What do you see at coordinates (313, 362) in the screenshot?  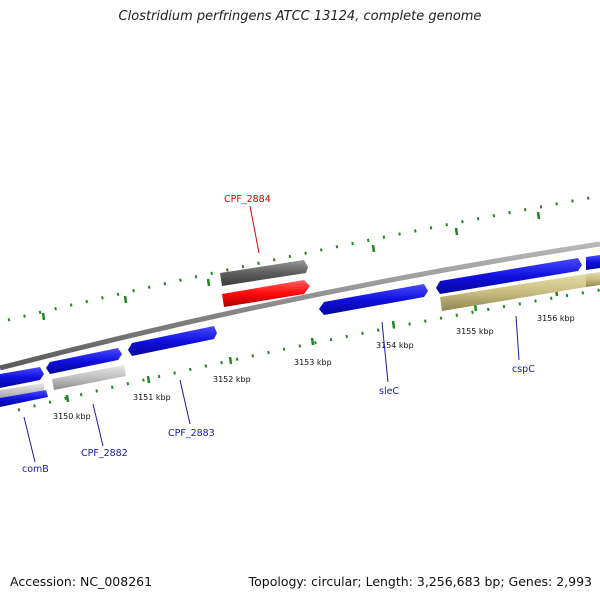 I see `tick-label-3153: 3153 kbp` at bounding box center [313, 362].